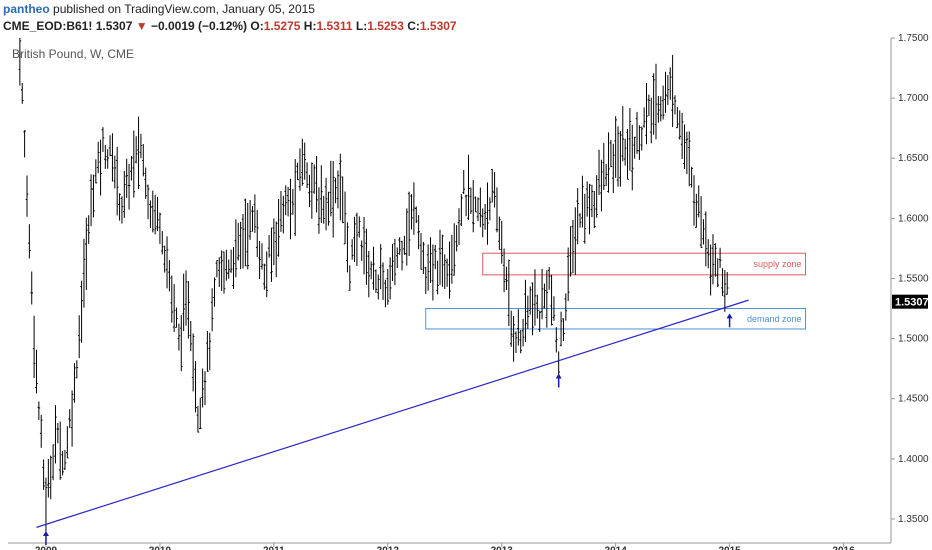  Describe the element at coordinates (913, 158) in the screenshot. I see `y-tick-label: 1.6500` at that location.